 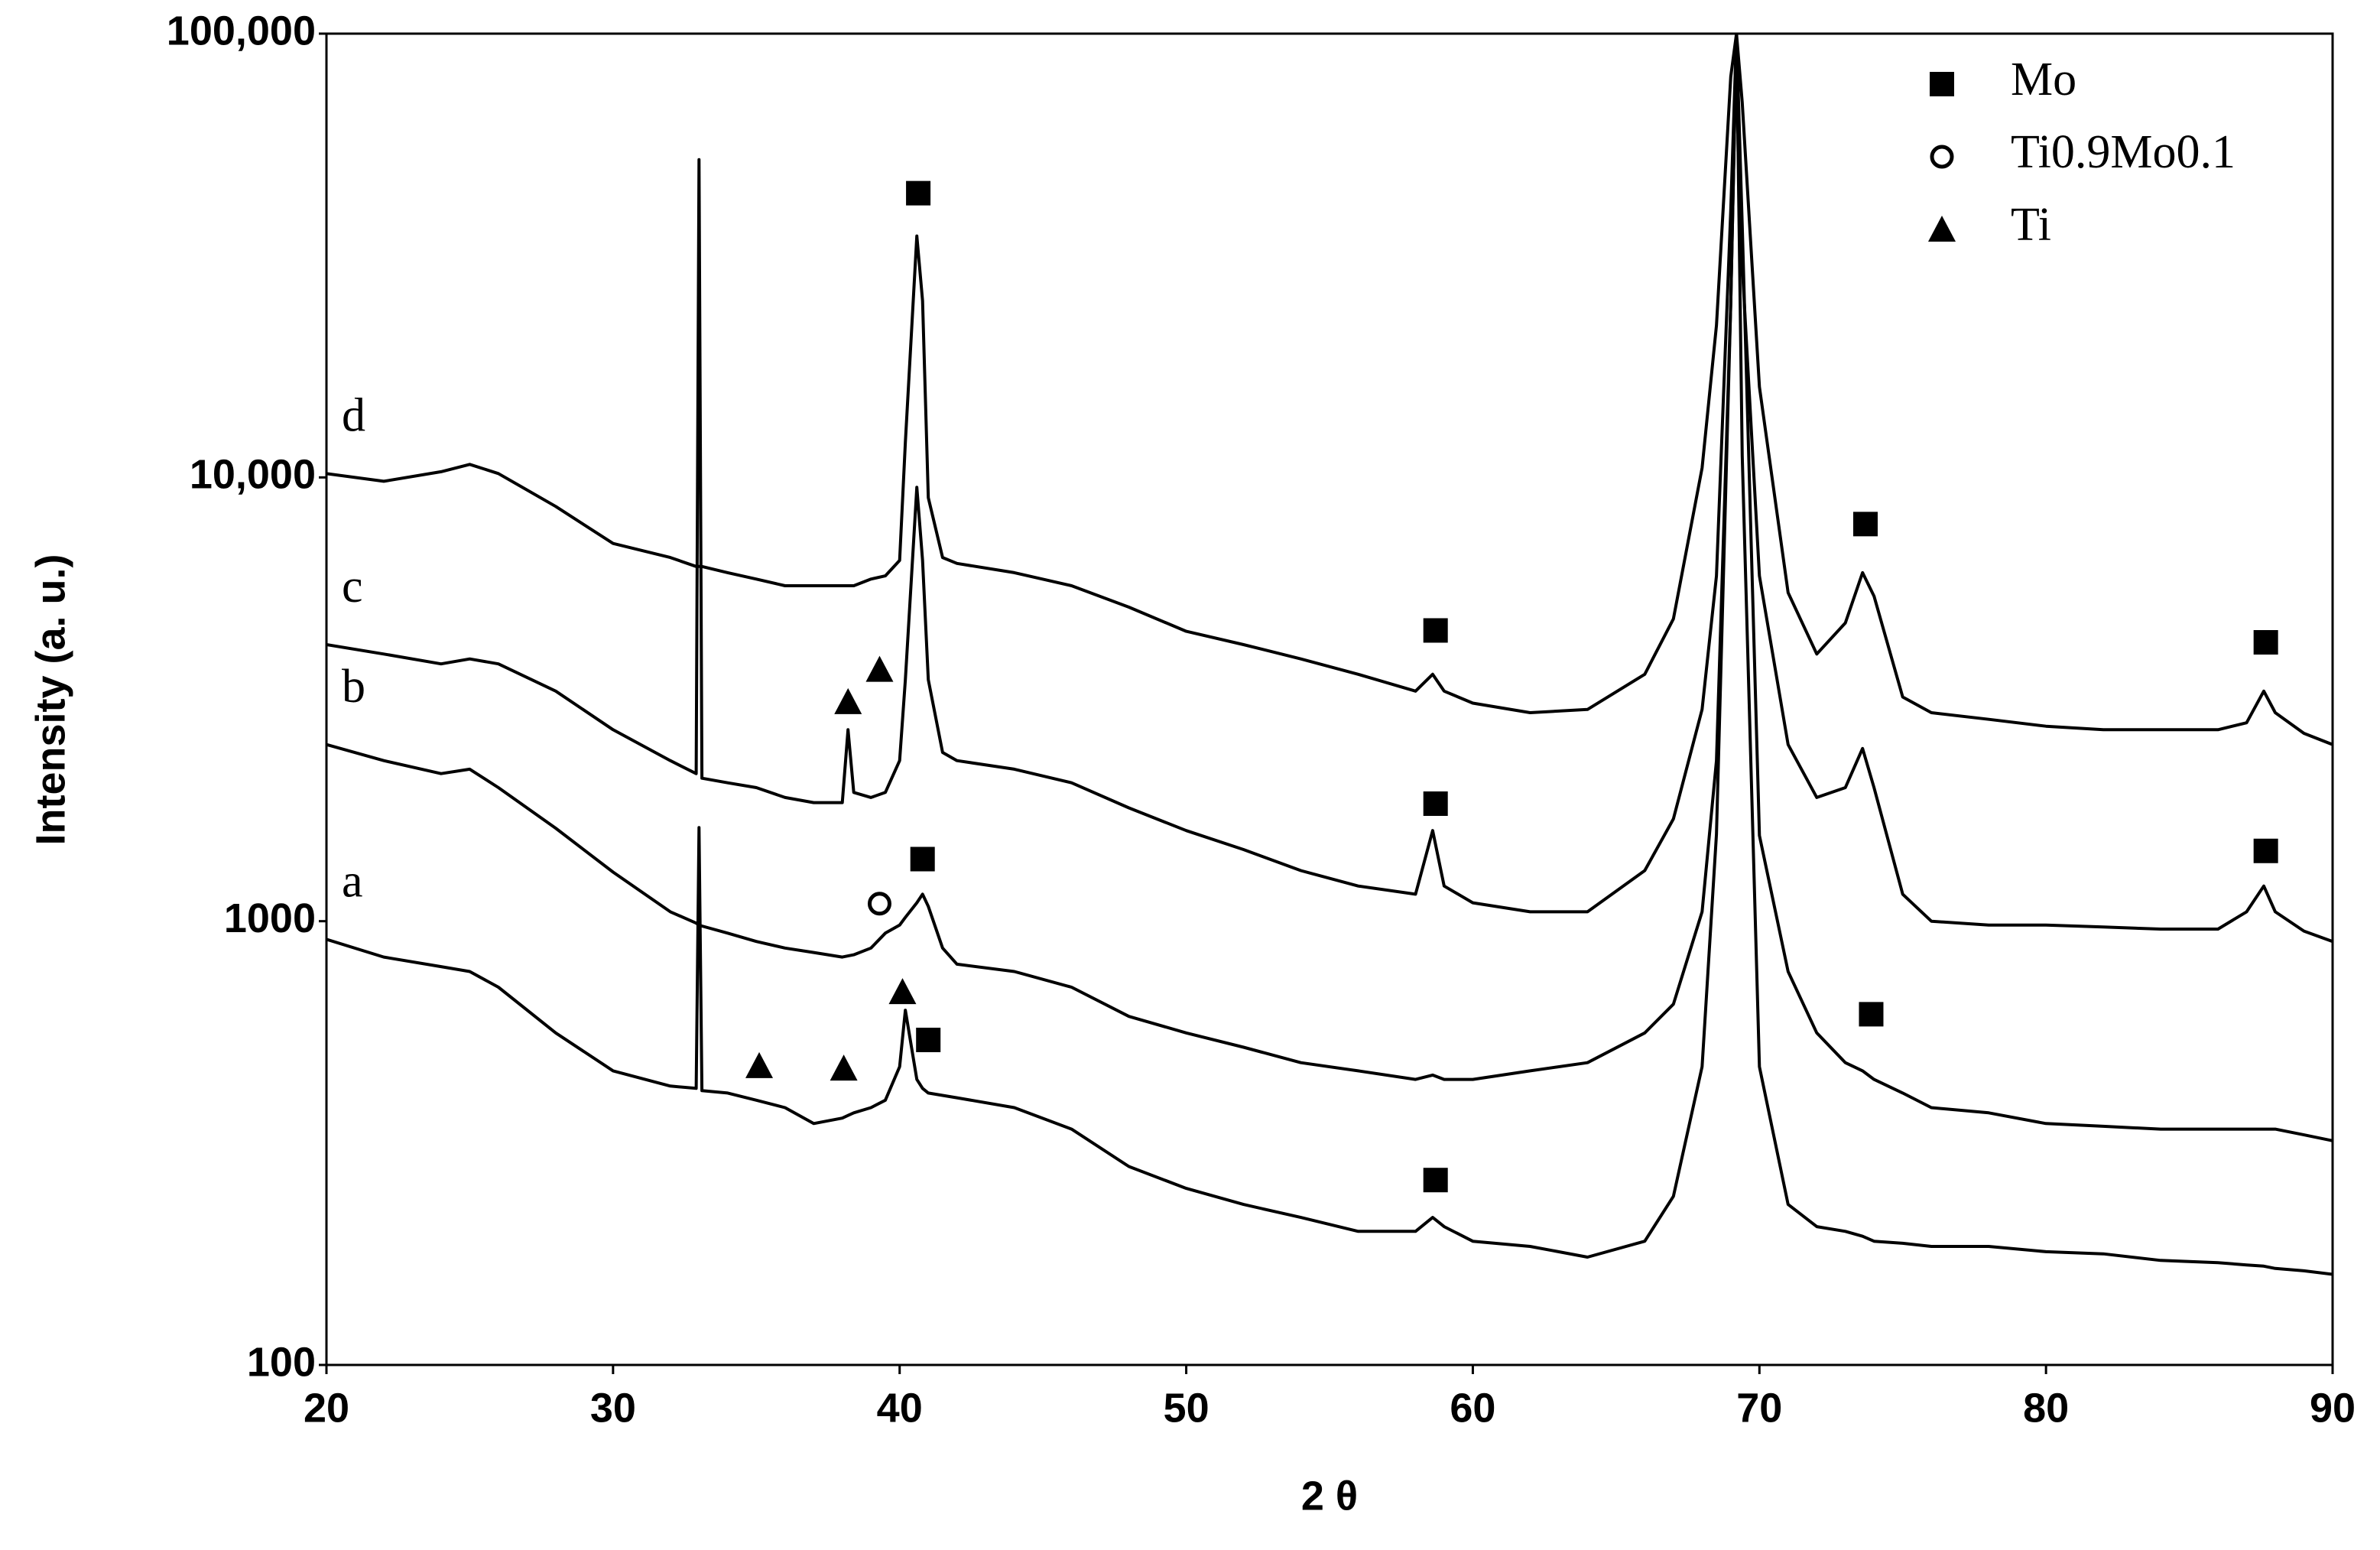 I want to click on x-tick-label: 40, so click(x=900, y=1408).